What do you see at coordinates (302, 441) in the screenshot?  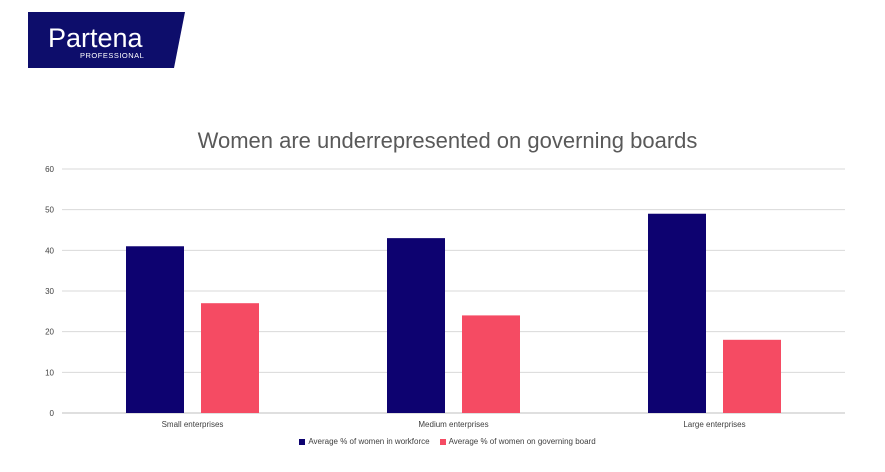 I see `legend-swatch-workforce` at bounding box center [302, 441].